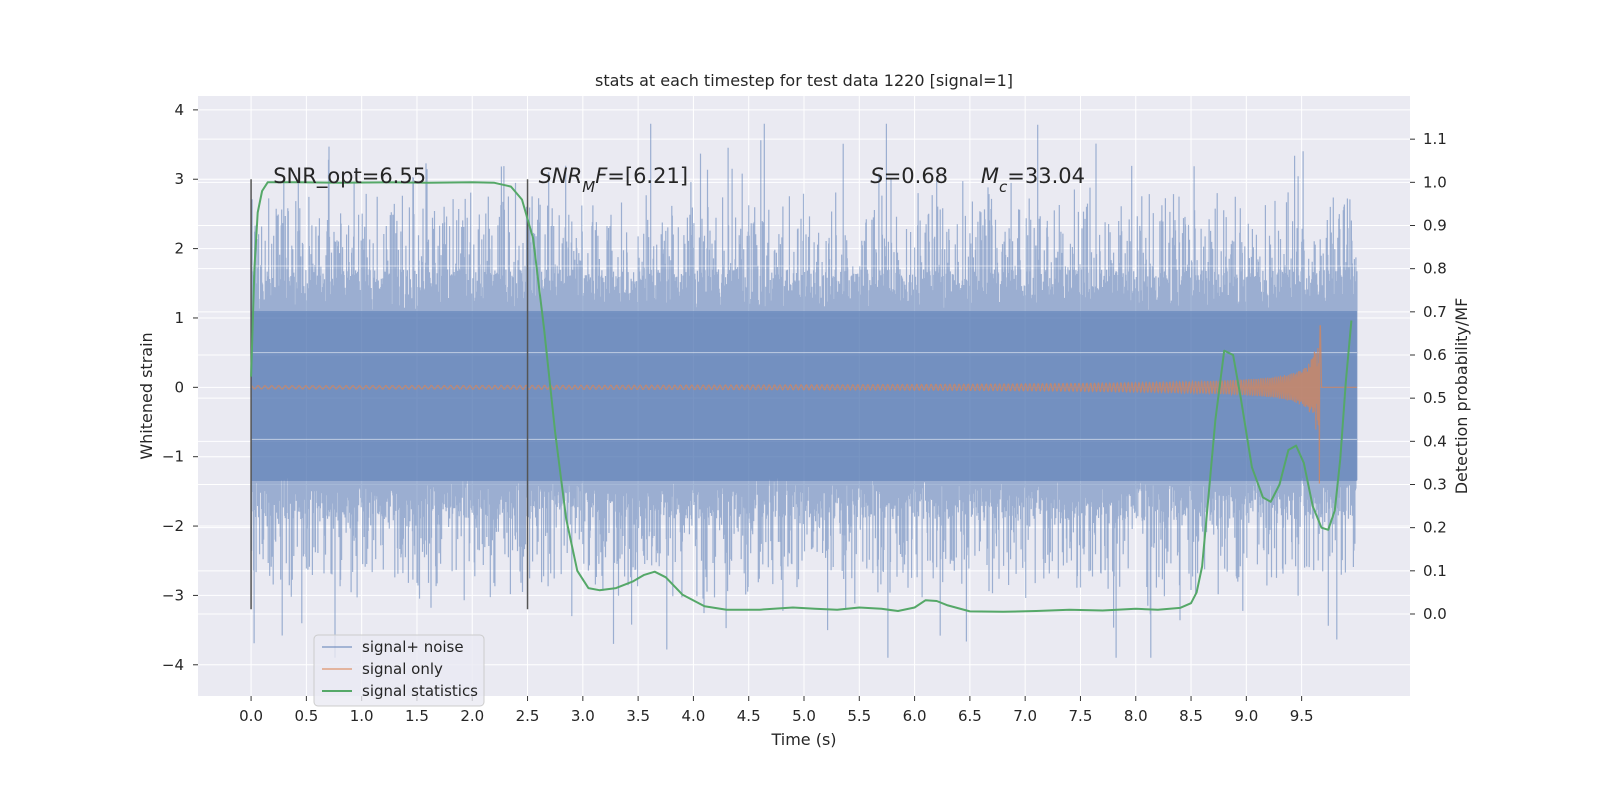  What do you see at coordinates (1435, 225) in the screenshot?
I see `y-right-tick-label-2: 0.9` at bounding box center [1435, 225].